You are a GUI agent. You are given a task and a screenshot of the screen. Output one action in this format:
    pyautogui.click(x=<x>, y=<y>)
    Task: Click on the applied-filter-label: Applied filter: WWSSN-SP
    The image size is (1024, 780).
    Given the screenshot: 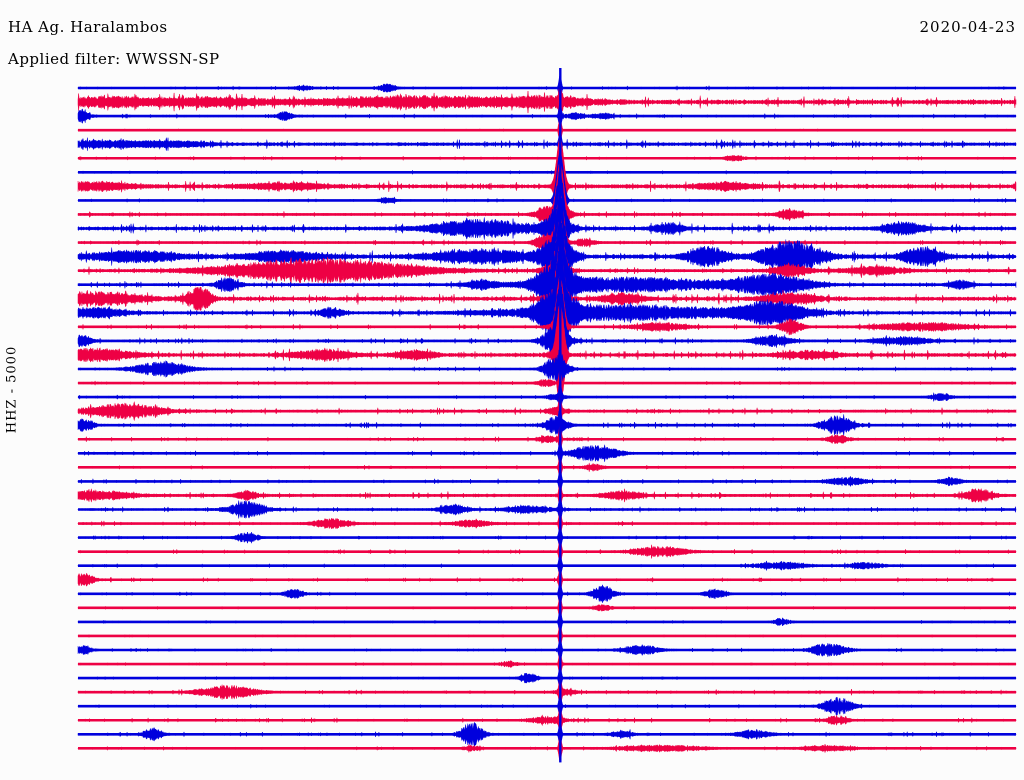 What is the action you would take?
    pyautogui.click(x=114, y=59)
    